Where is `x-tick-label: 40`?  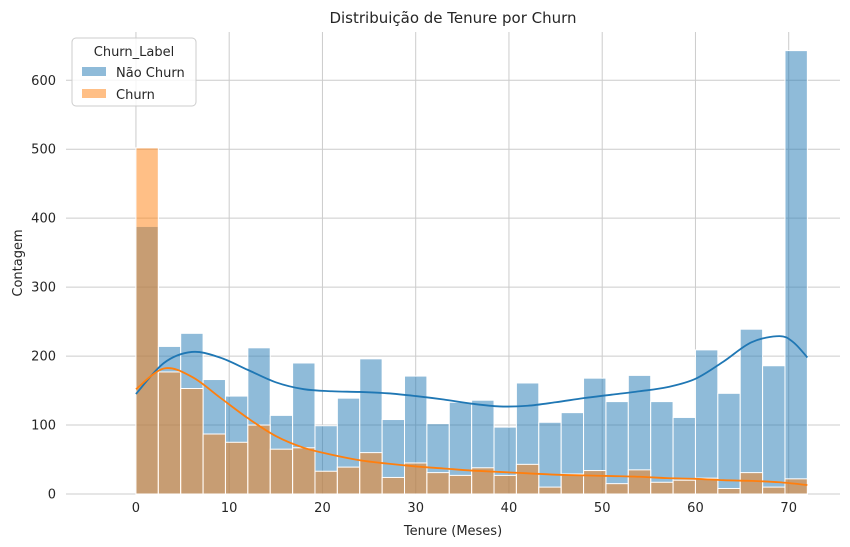 x-tick-label: 40 is located at coordinates (509, 508).